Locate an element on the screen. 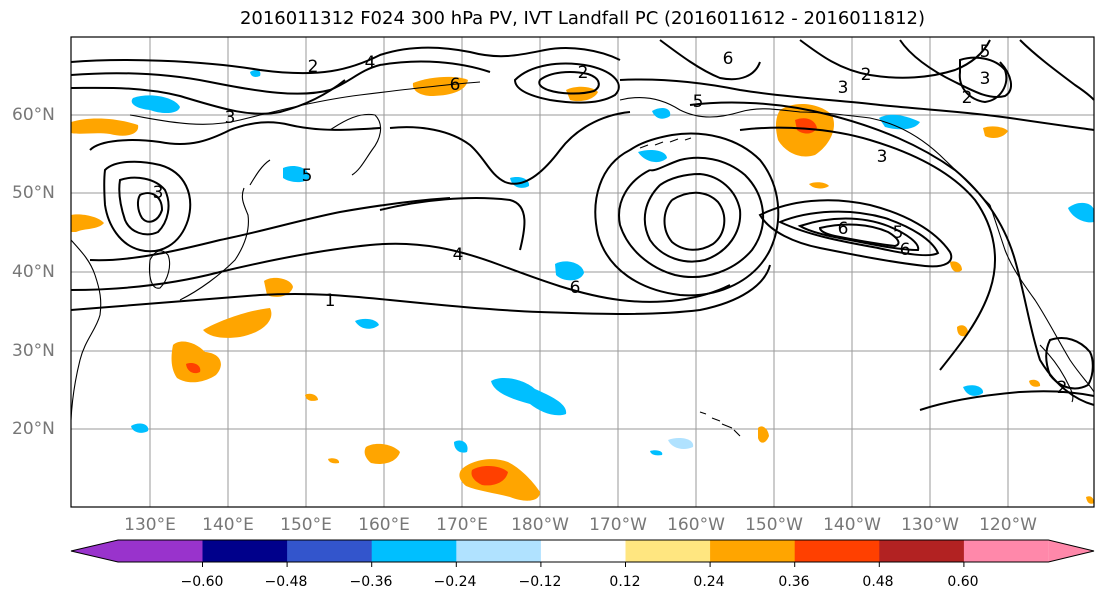 The width and height of the screenshot is (1105, 601). lon-label: 180°W is located at coordinates (540, 525).